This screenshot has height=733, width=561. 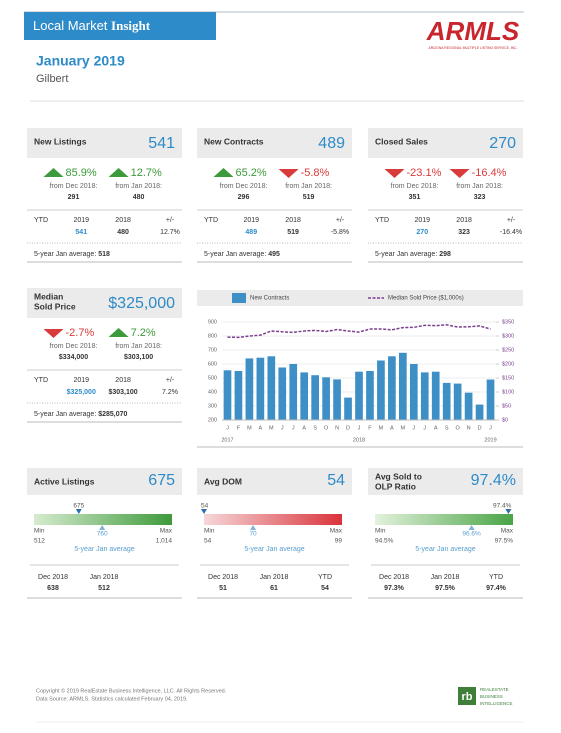 I want to click on gauge-max: 99, so click(x=339, y=541).